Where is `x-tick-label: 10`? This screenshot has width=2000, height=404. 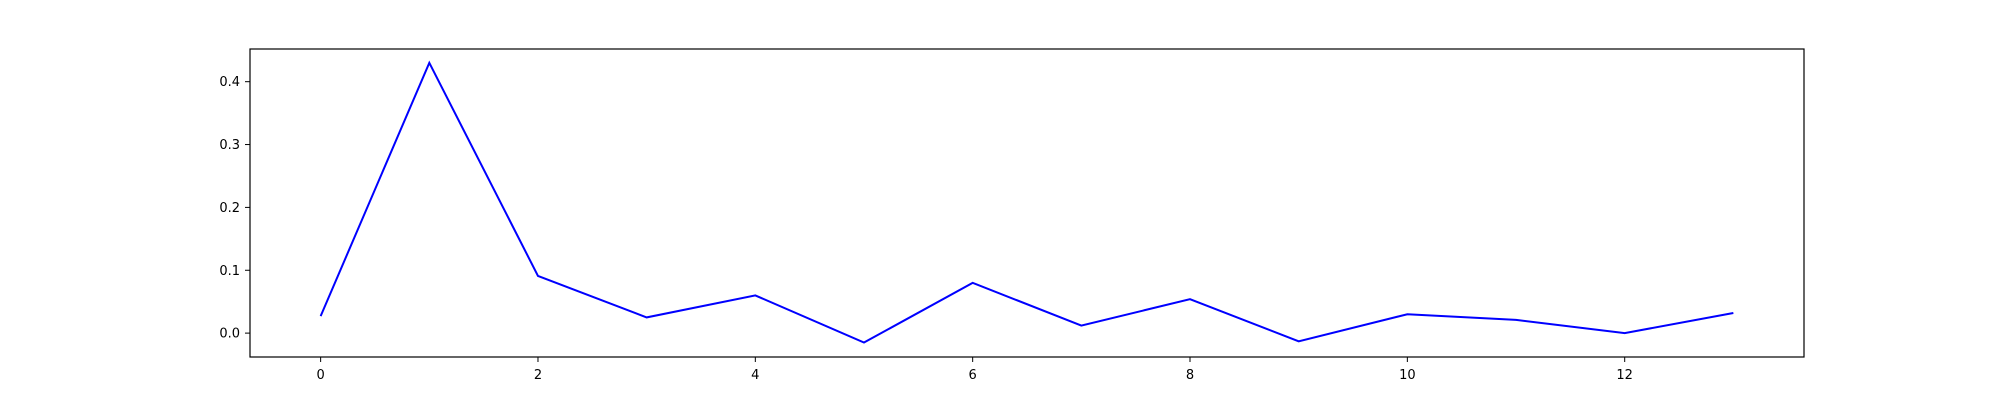
x-tick-label: 10 is located at coordinates (1407, 375).